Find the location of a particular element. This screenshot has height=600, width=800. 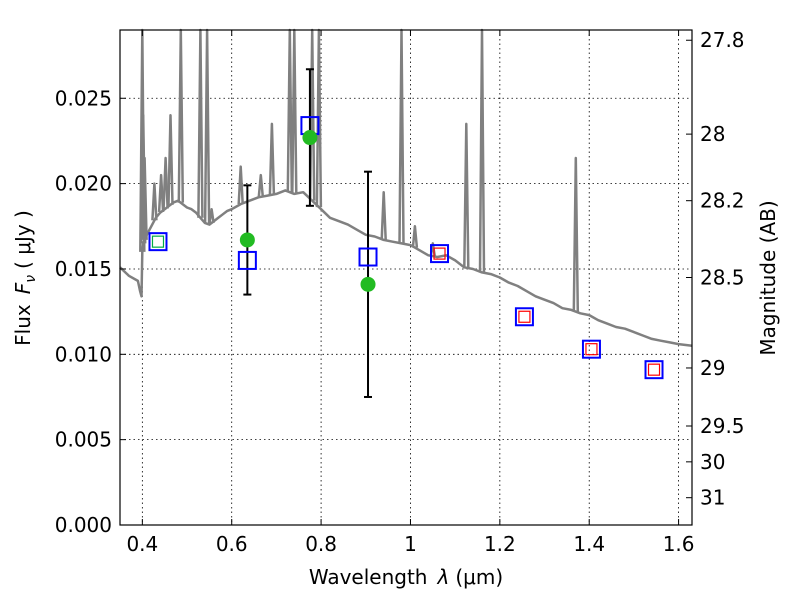

error-bars is located at coordinates (308, 233).